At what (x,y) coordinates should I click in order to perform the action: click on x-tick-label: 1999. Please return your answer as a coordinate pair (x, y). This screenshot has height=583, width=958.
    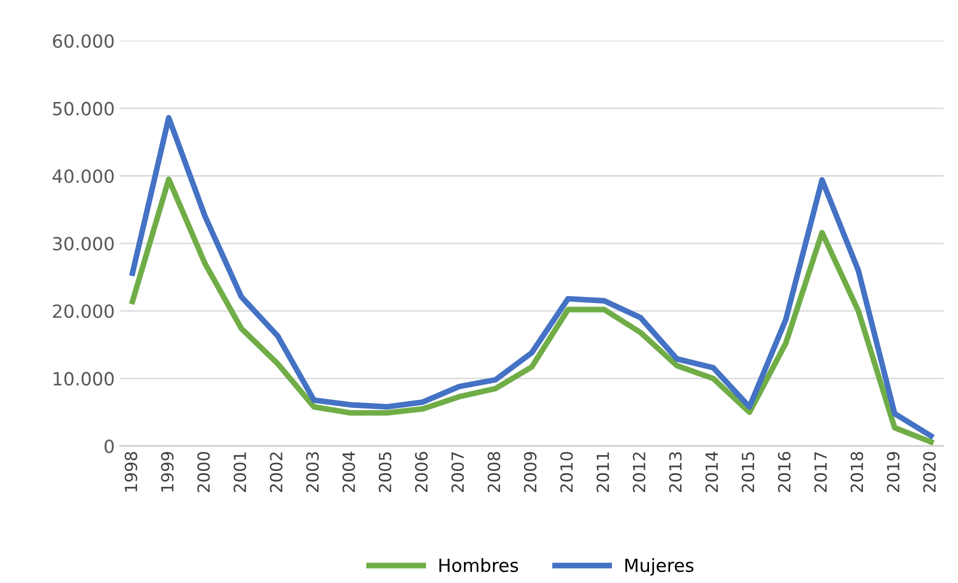
    Looking at the image, I should click on (167, 472).